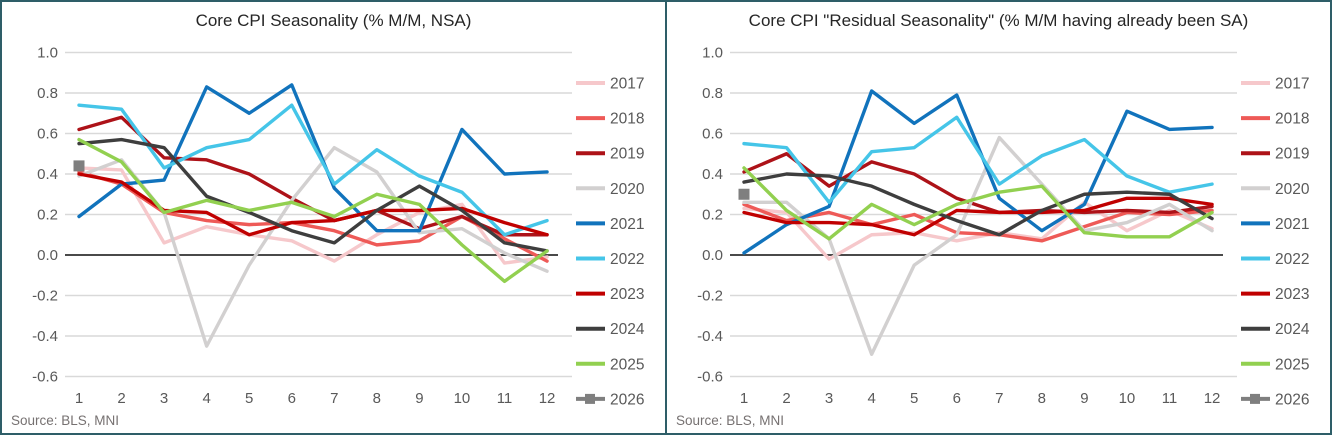  I want to click on legend-item-2020: 2020, so click(1275, 189).